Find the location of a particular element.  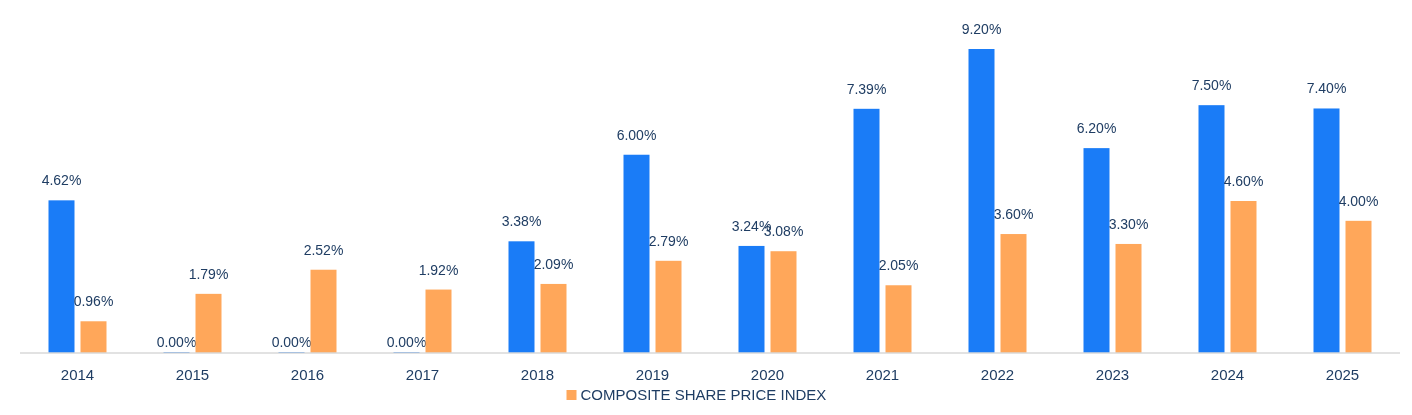

x-tick-label: 2024 is located at coordinates (1227, 374).